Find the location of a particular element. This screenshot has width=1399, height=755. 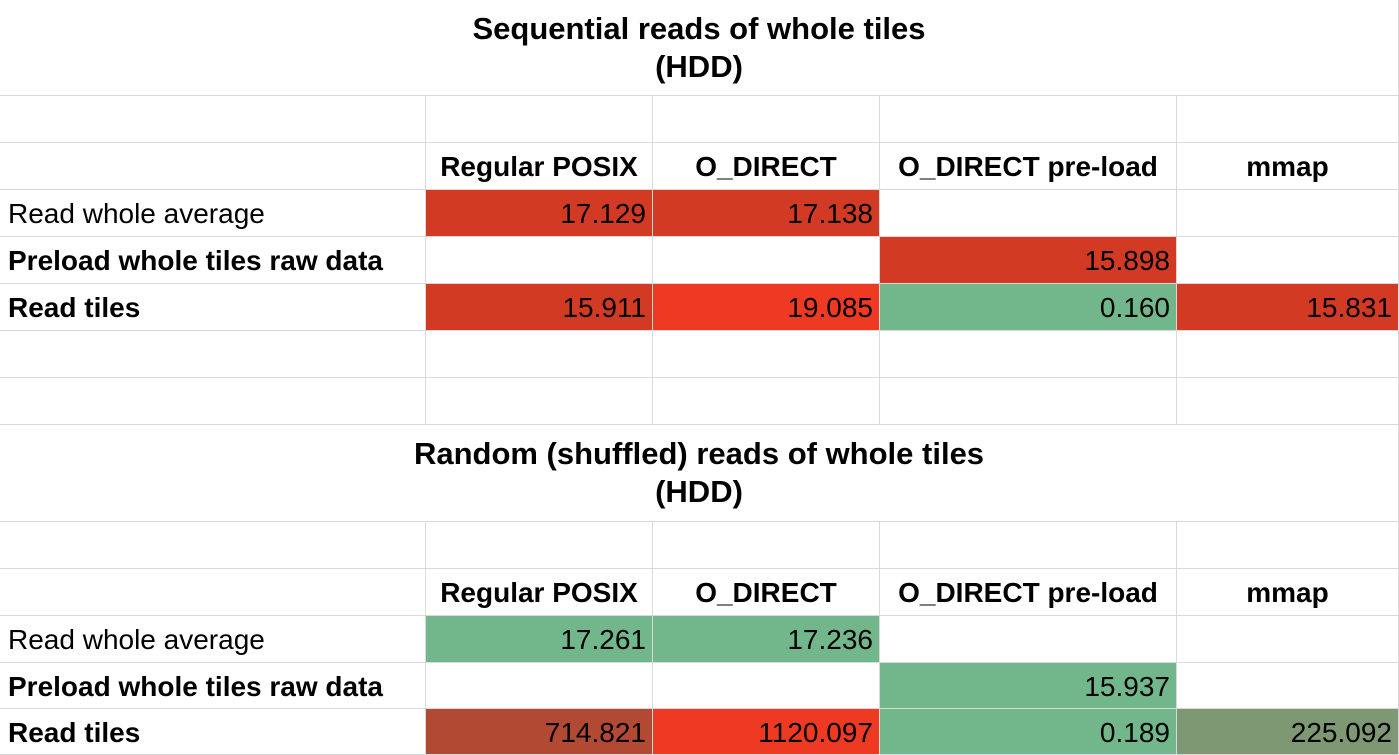

sequential-title-line1: Sequential reads of whole tiles is located at coordinates (699, 28).